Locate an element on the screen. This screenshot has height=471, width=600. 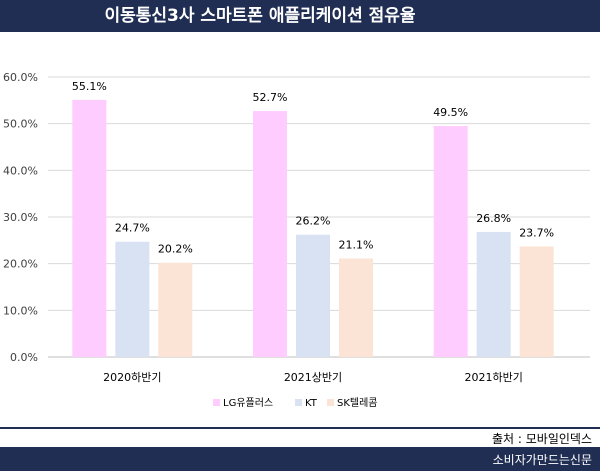
x-tick-label: 2021하반기 is located at coordinates (493, 377).